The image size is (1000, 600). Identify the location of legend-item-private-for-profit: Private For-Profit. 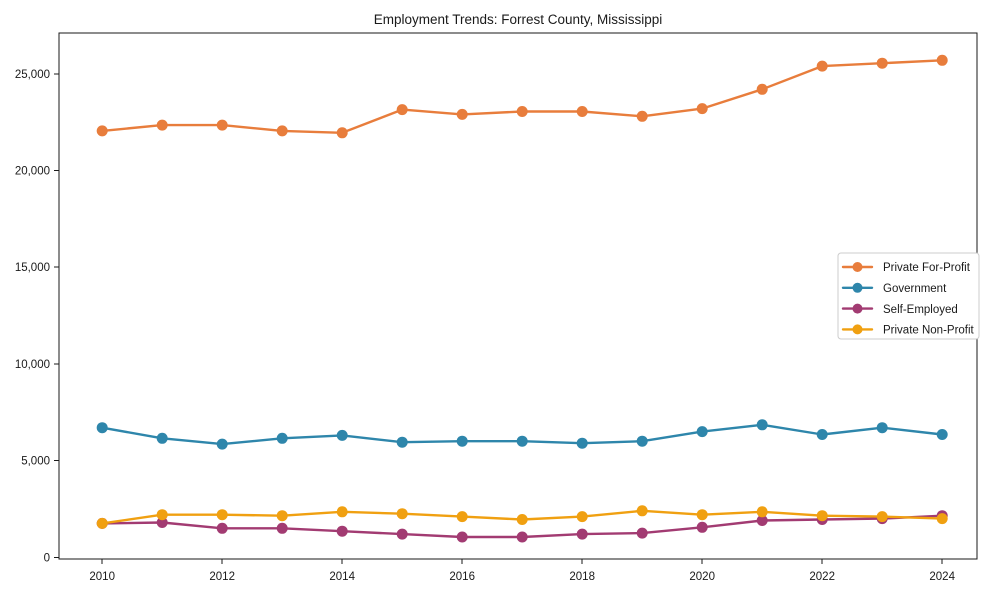
(906, 268).